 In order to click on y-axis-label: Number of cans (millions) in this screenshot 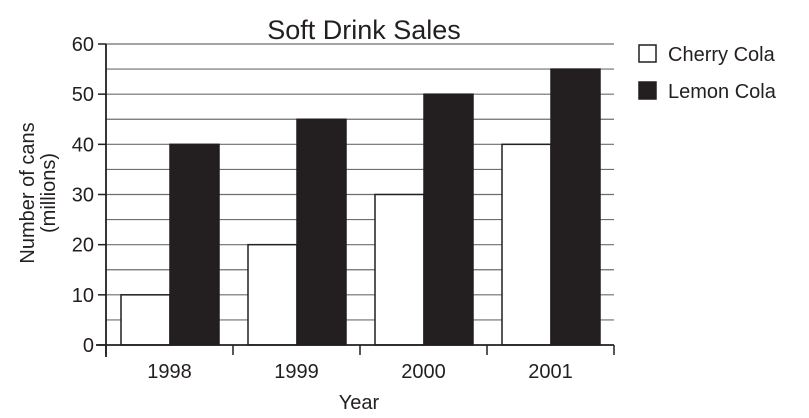, I will do `click(38, 192)`.